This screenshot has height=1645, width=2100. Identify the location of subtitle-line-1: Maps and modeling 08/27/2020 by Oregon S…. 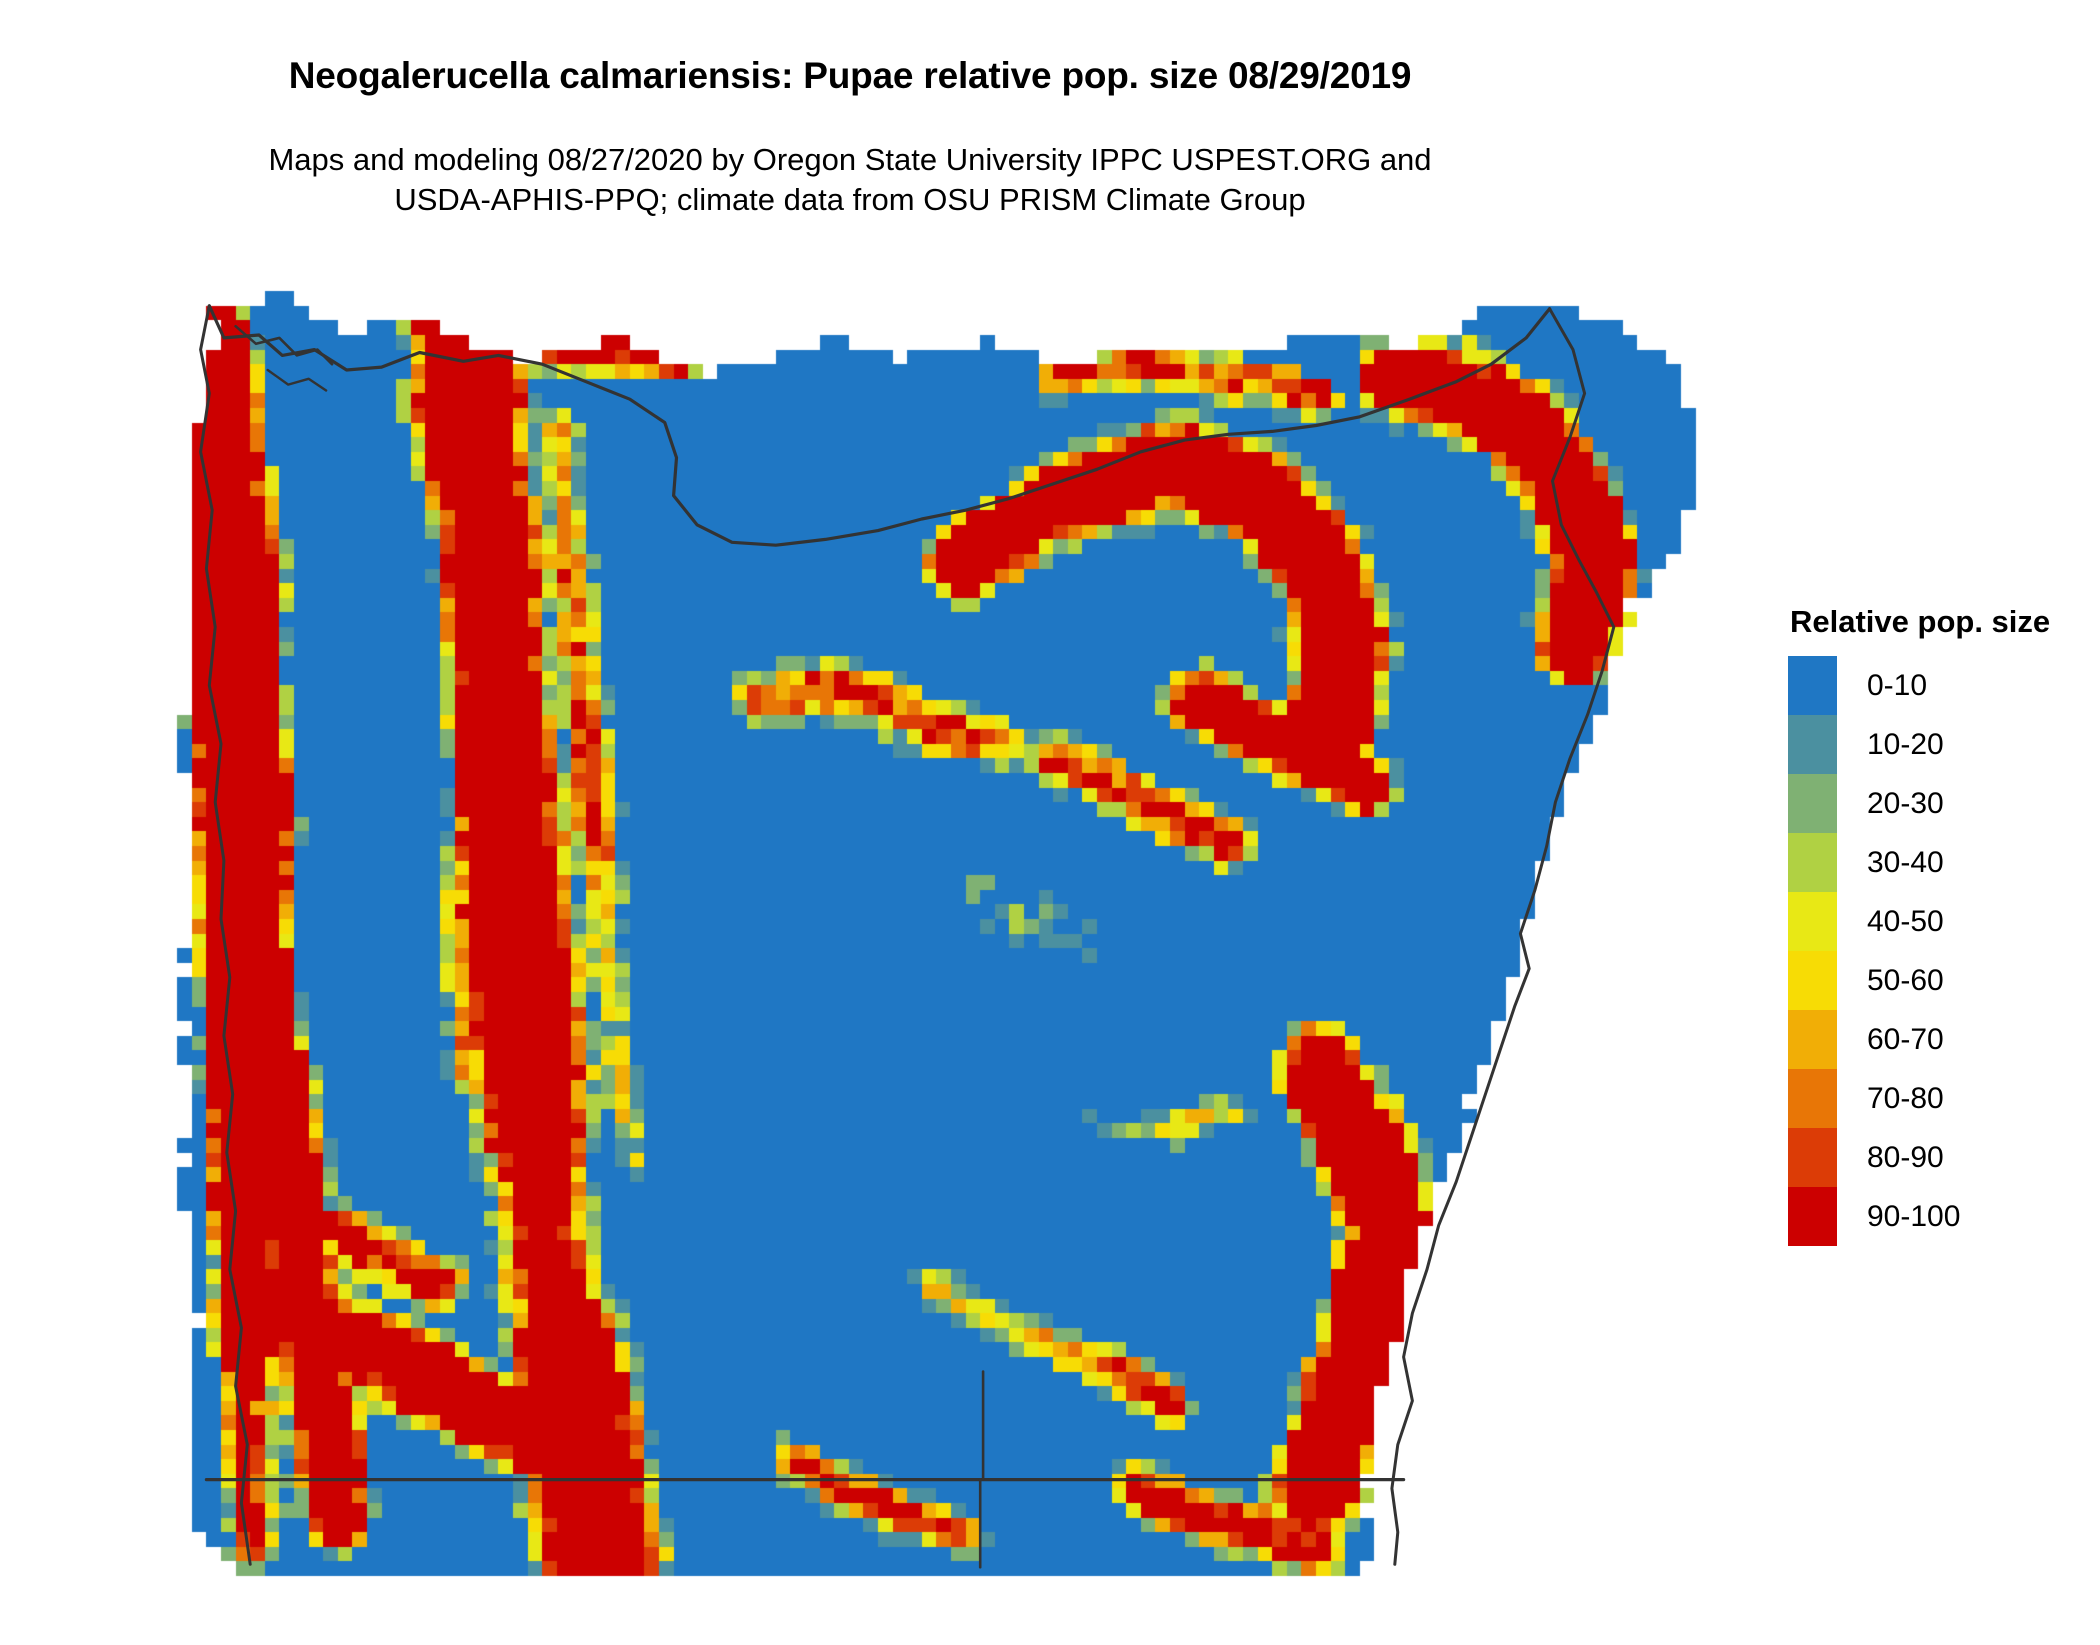
(850, 159).